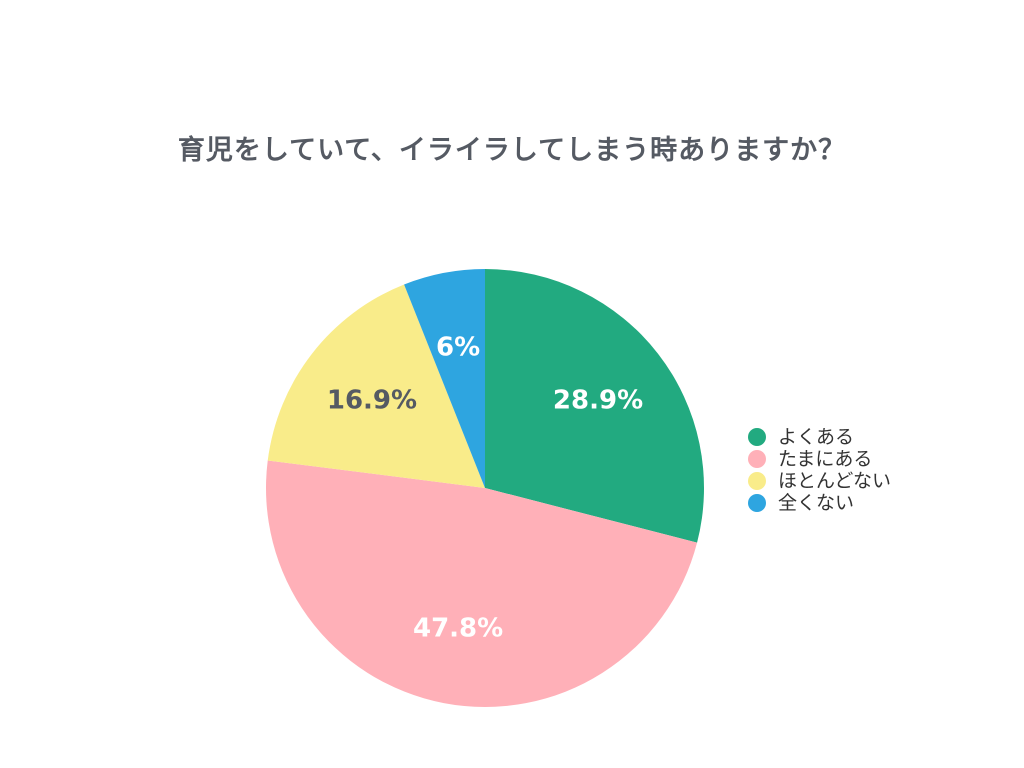 Image resolution: width=1024 pixels, height=768 pixels. I want to click on slice-value-label-often: 28.9%, so click(598, 400).